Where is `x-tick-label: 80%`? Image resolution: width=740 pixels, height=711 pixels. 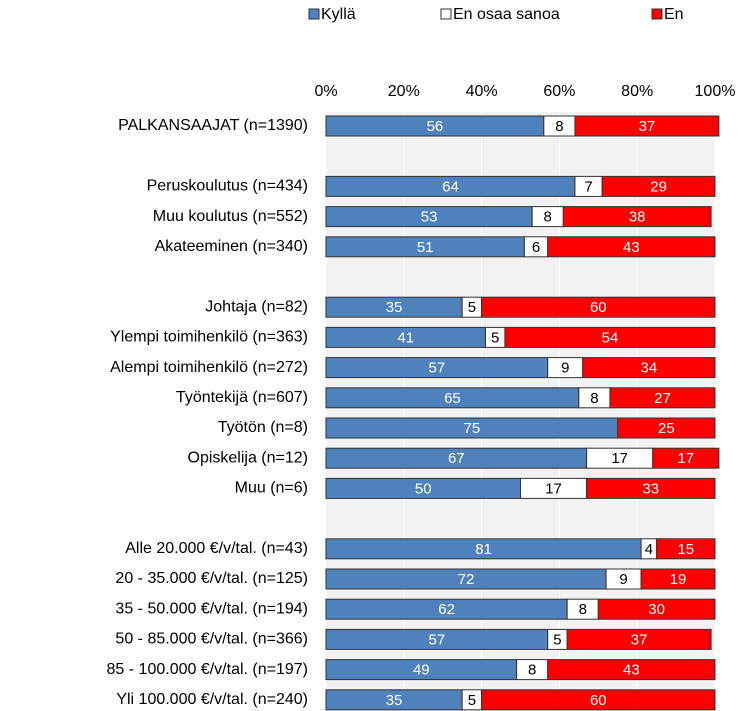
x-tick-label: 80% is located at coordinates (637, 91).